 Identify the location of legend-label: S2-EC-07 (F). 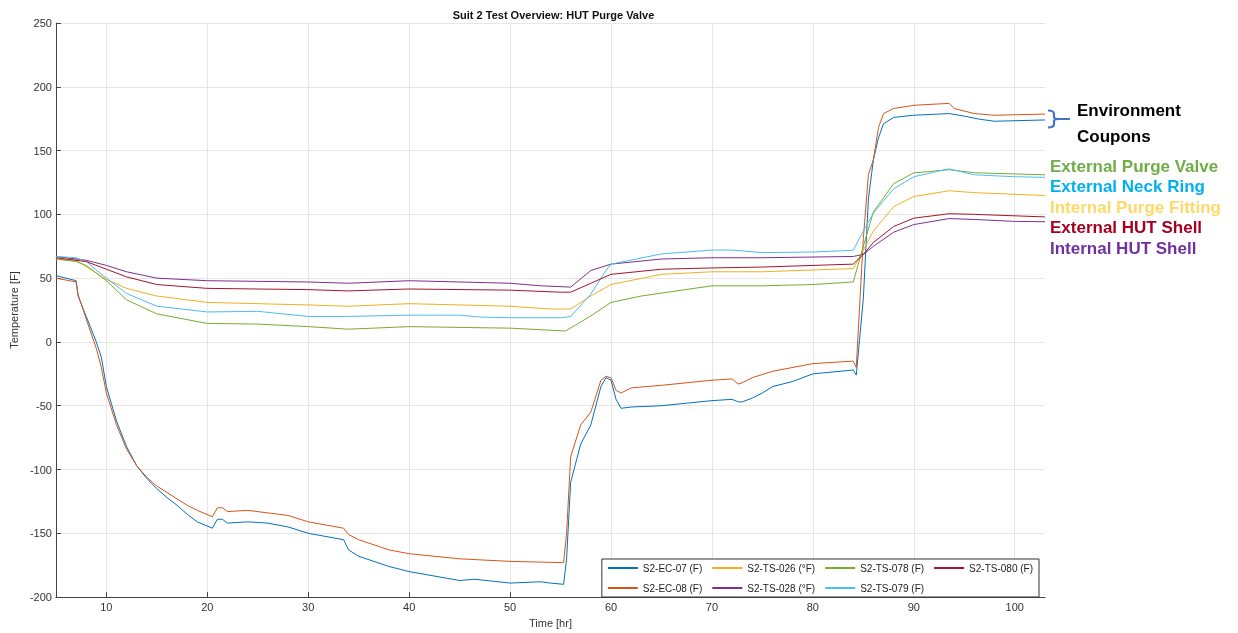
(672, 568).